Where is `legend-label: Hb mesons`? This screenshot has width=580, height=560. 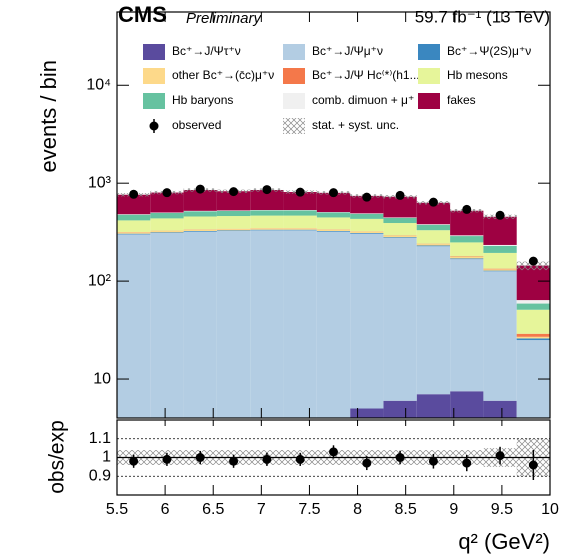
legend-label: Hb mesons is located at coordinates (477, 75).